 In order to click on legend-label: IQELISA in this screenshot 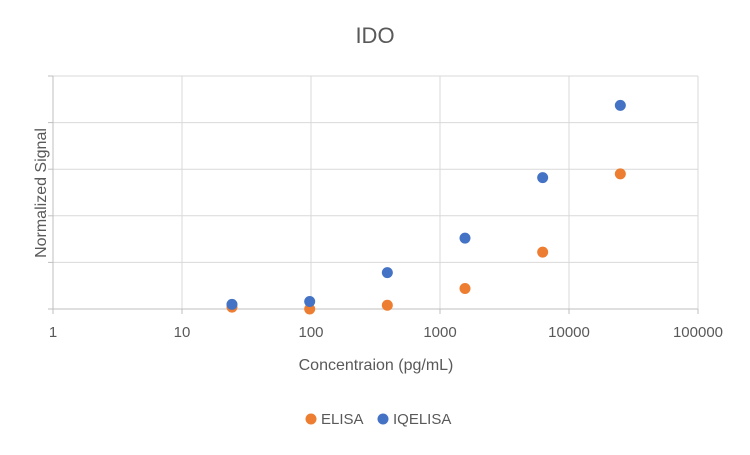, I will do `click(422, 419)`.